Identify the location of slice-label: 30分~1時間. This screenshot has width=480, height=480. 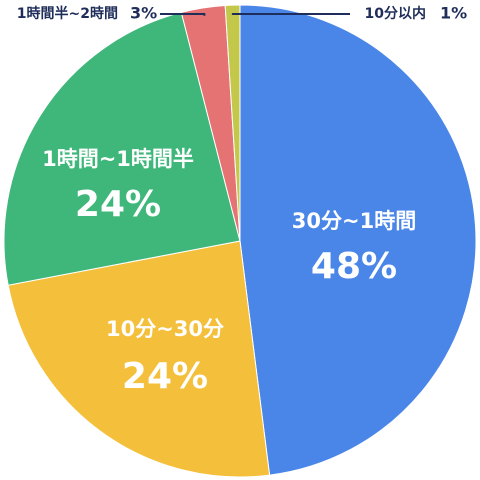
(354, 221).